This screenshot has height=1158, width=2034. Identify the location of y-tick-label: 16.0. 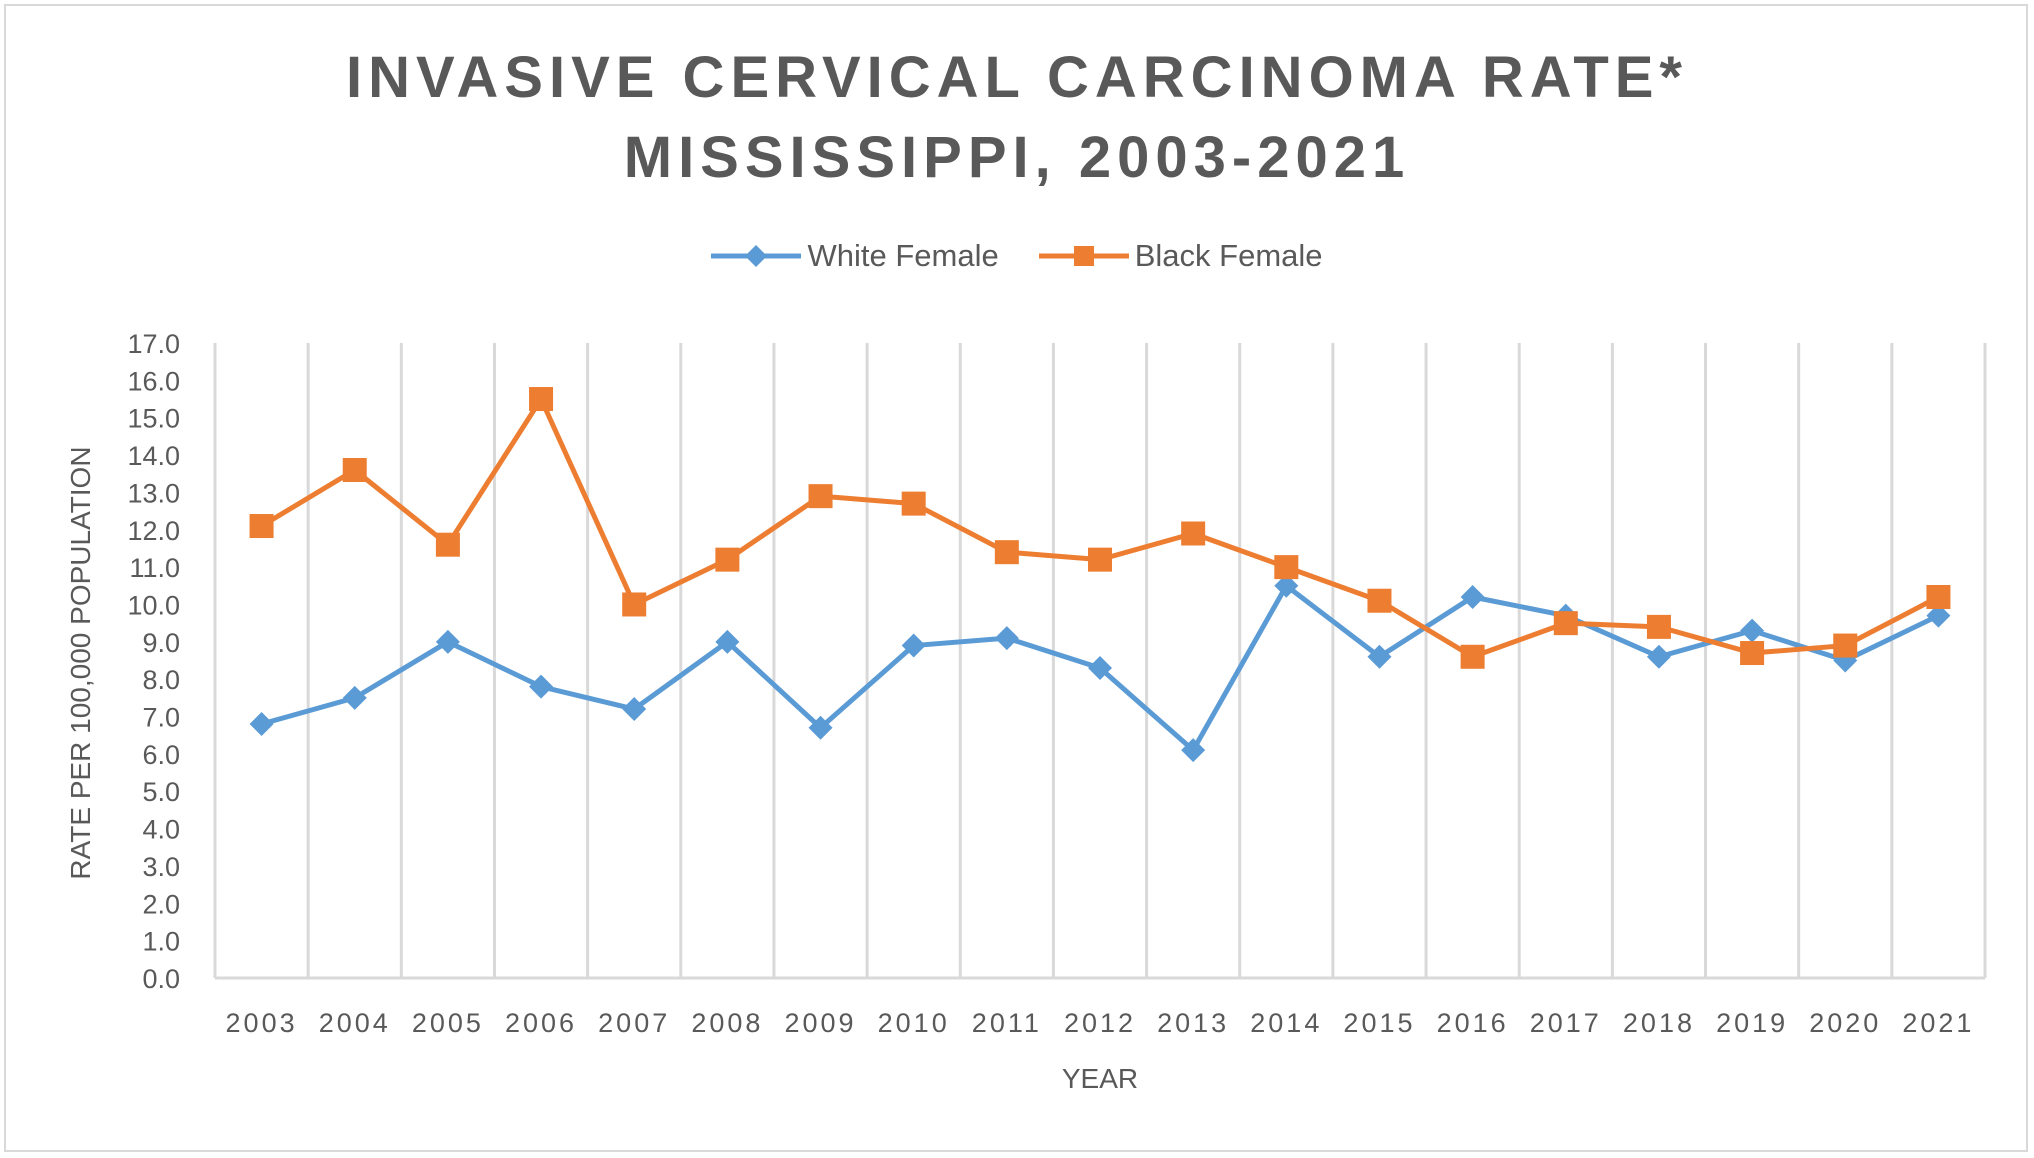
(153, 381).